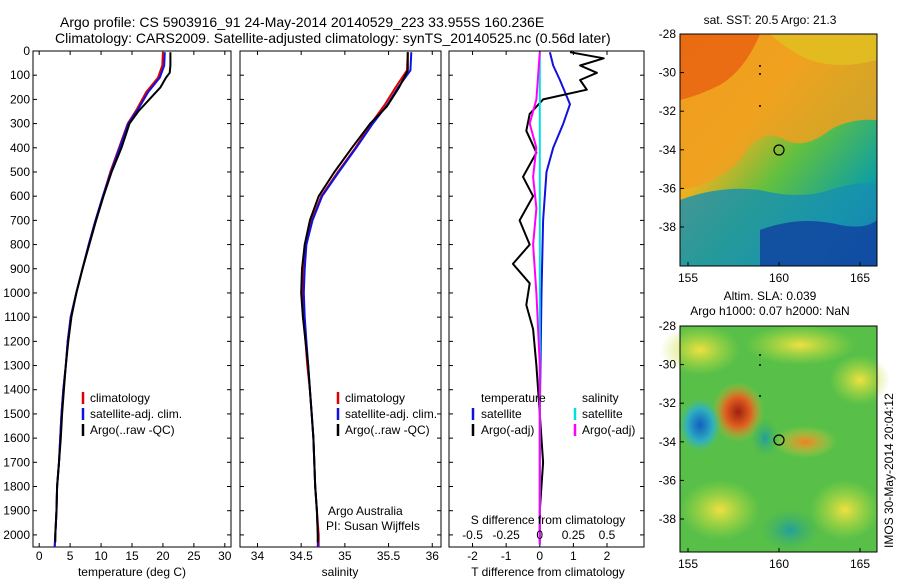  Describe the element at coordinates (20, 124) in the screenshot. I see `y-tick-label: 300` at that location.